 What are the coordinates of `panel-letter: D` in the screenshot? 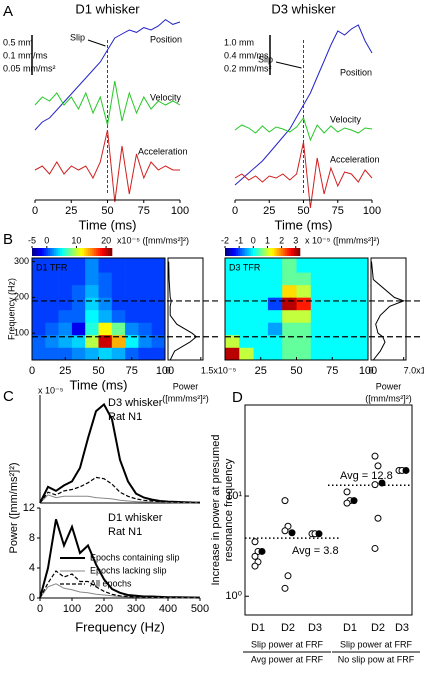 It's located at (237, 397).